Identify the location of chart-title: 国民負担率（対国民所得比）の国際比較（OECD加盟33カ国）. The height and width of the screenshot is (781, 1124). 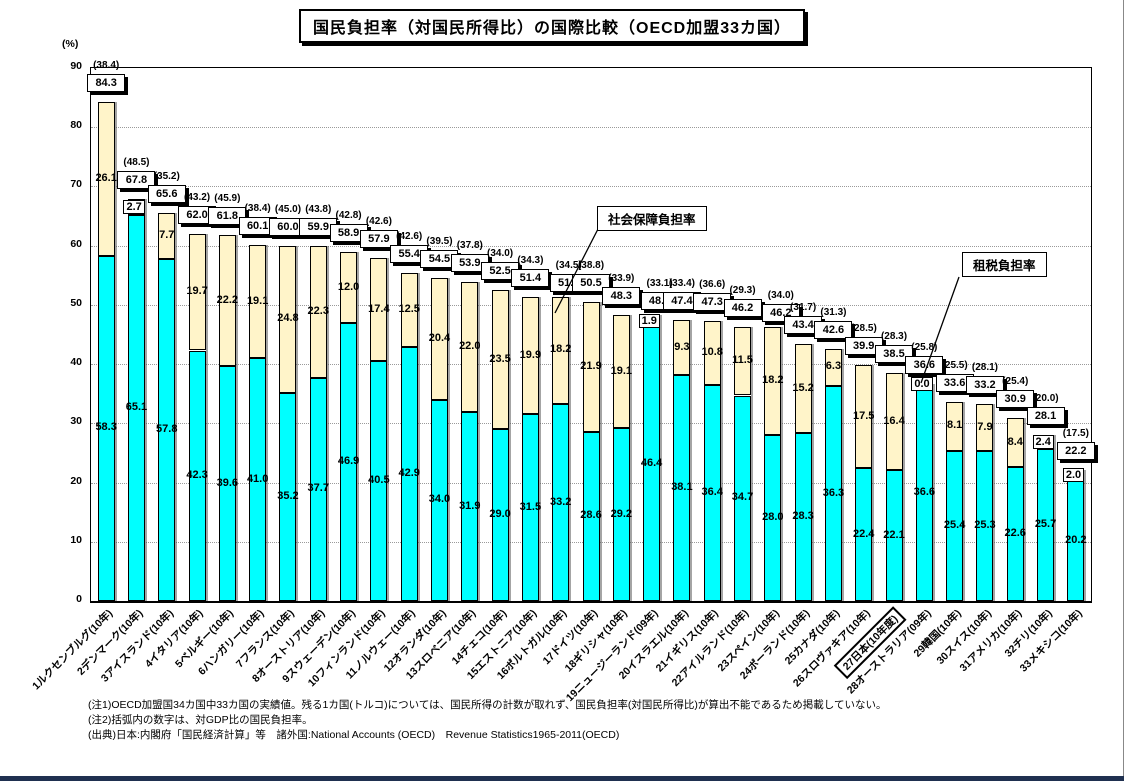
(552, 26).